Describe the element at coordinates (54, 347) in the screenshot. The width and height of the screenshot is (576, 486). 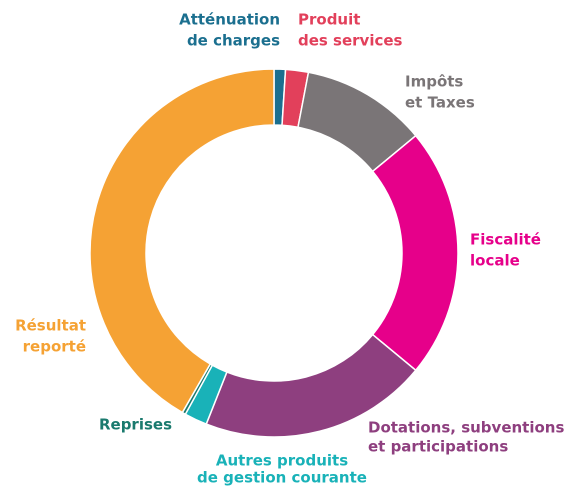
I see `segment-label: reporté` at that location.